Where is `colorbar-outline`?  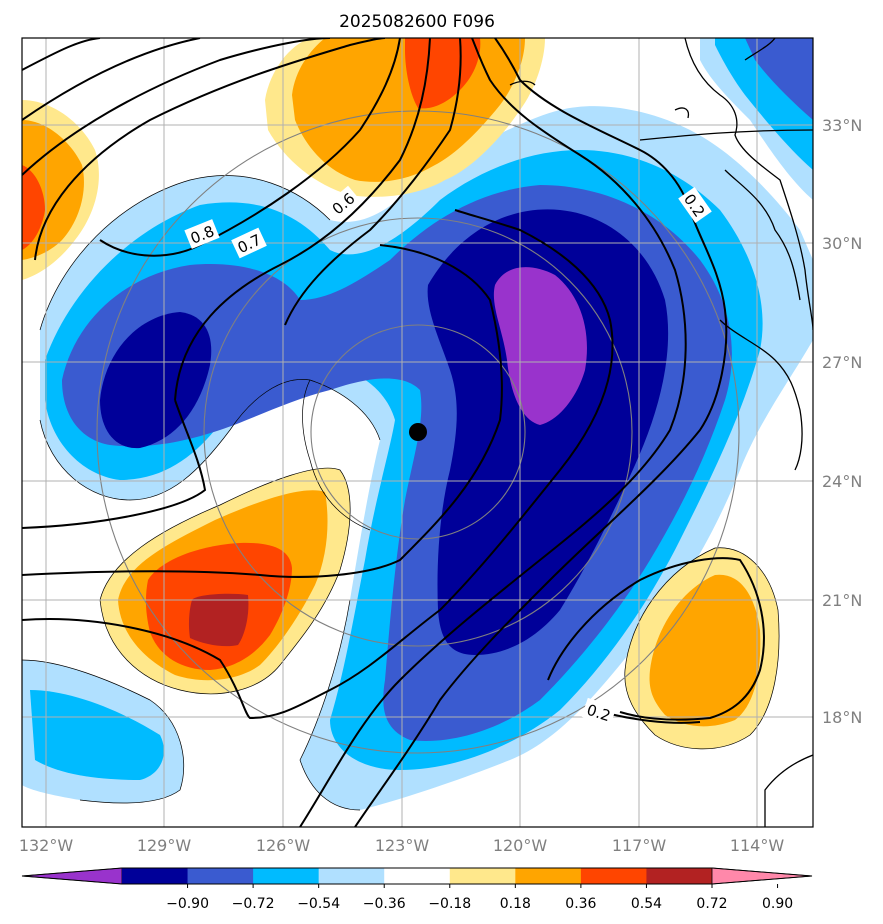 colorbar-outline is located at coordinates (417, 876).